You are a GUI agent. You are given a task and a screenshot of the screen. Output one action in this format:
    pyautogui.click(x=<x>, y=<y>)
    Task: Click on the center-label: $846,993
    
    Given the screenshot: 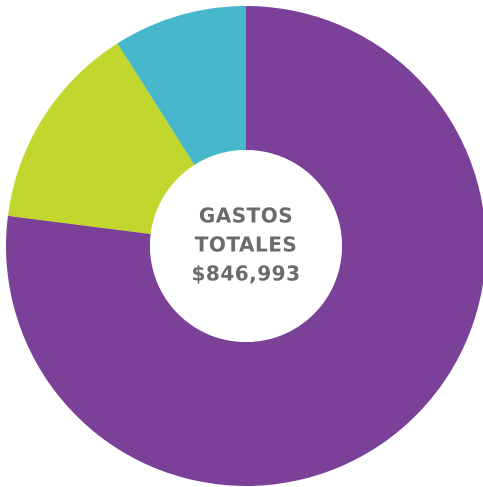 What is the action you would take?
    pyautogui.click(x=245, y=274)
    